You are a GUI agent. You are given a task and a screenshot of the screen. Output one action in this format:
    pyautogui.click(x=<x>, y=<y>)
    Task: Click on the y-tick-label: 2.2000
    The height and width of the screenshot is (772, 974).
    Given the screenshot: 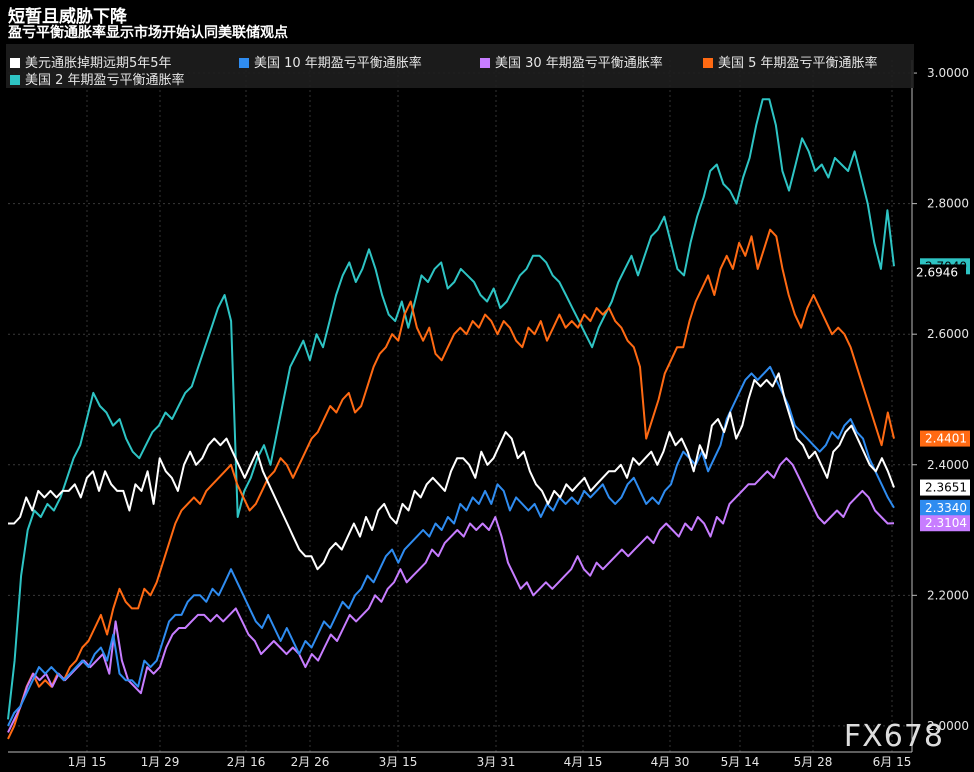 What is the action you would take?
    pyautogui.click(x=948, y=595)
    